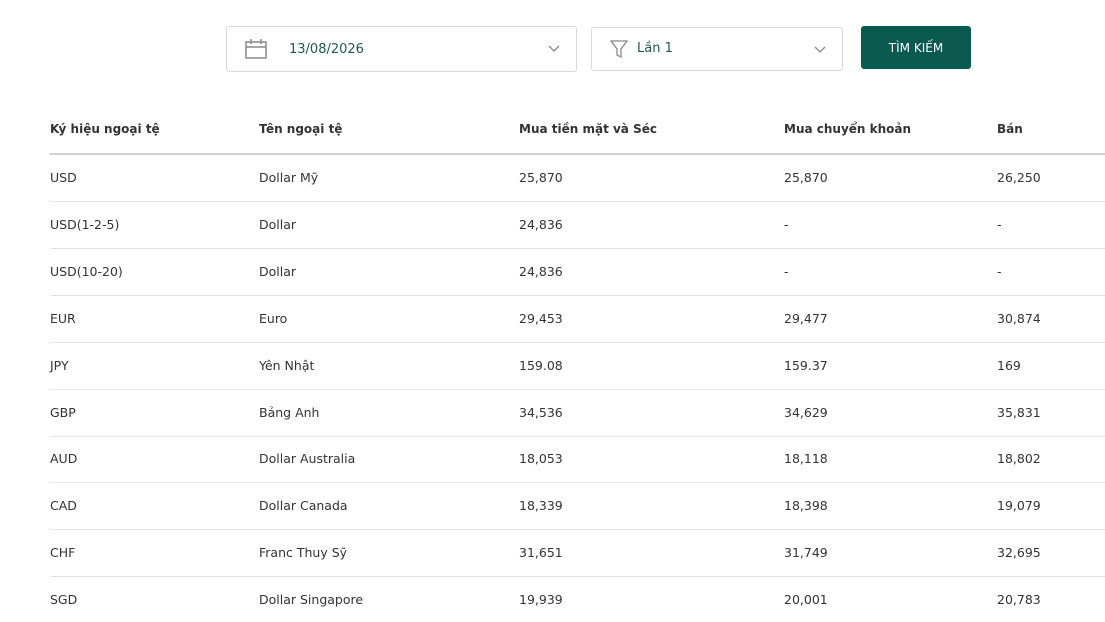 The height and width of the screenshot is (622, 1105). Describe the element at coordinates (63, 553) in the screenshot. I see `table-cell: CHF` at that location.